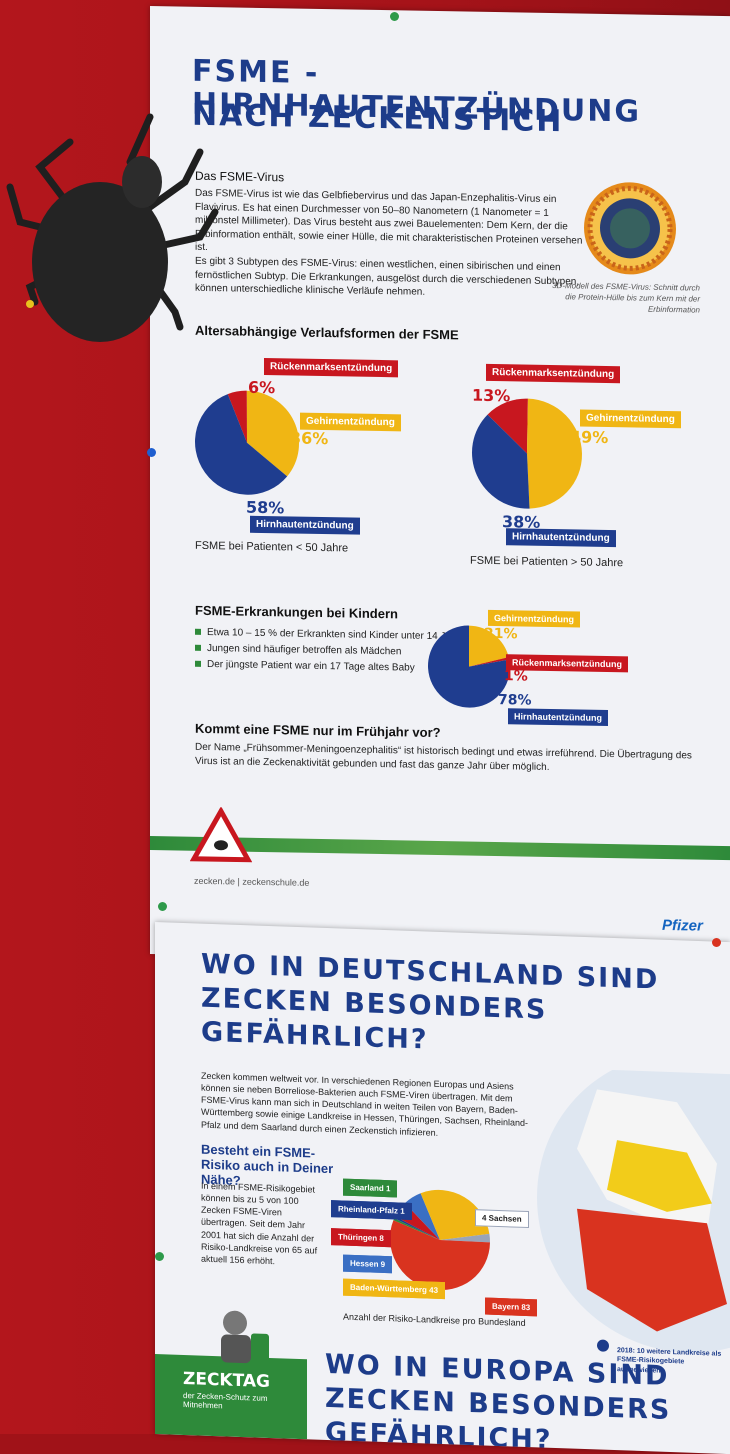  What do you see at coordinates (221, 834) in the screenshot?
I see `tick-warning-sign-icon` at bounding box center [221, 834].